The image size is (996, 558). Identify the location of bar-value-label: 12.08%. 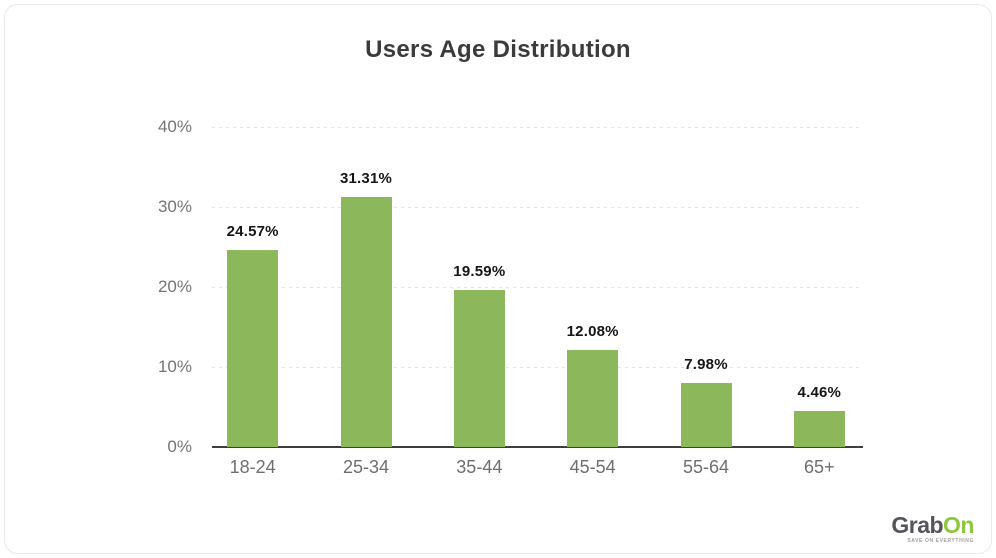
(592, 332).